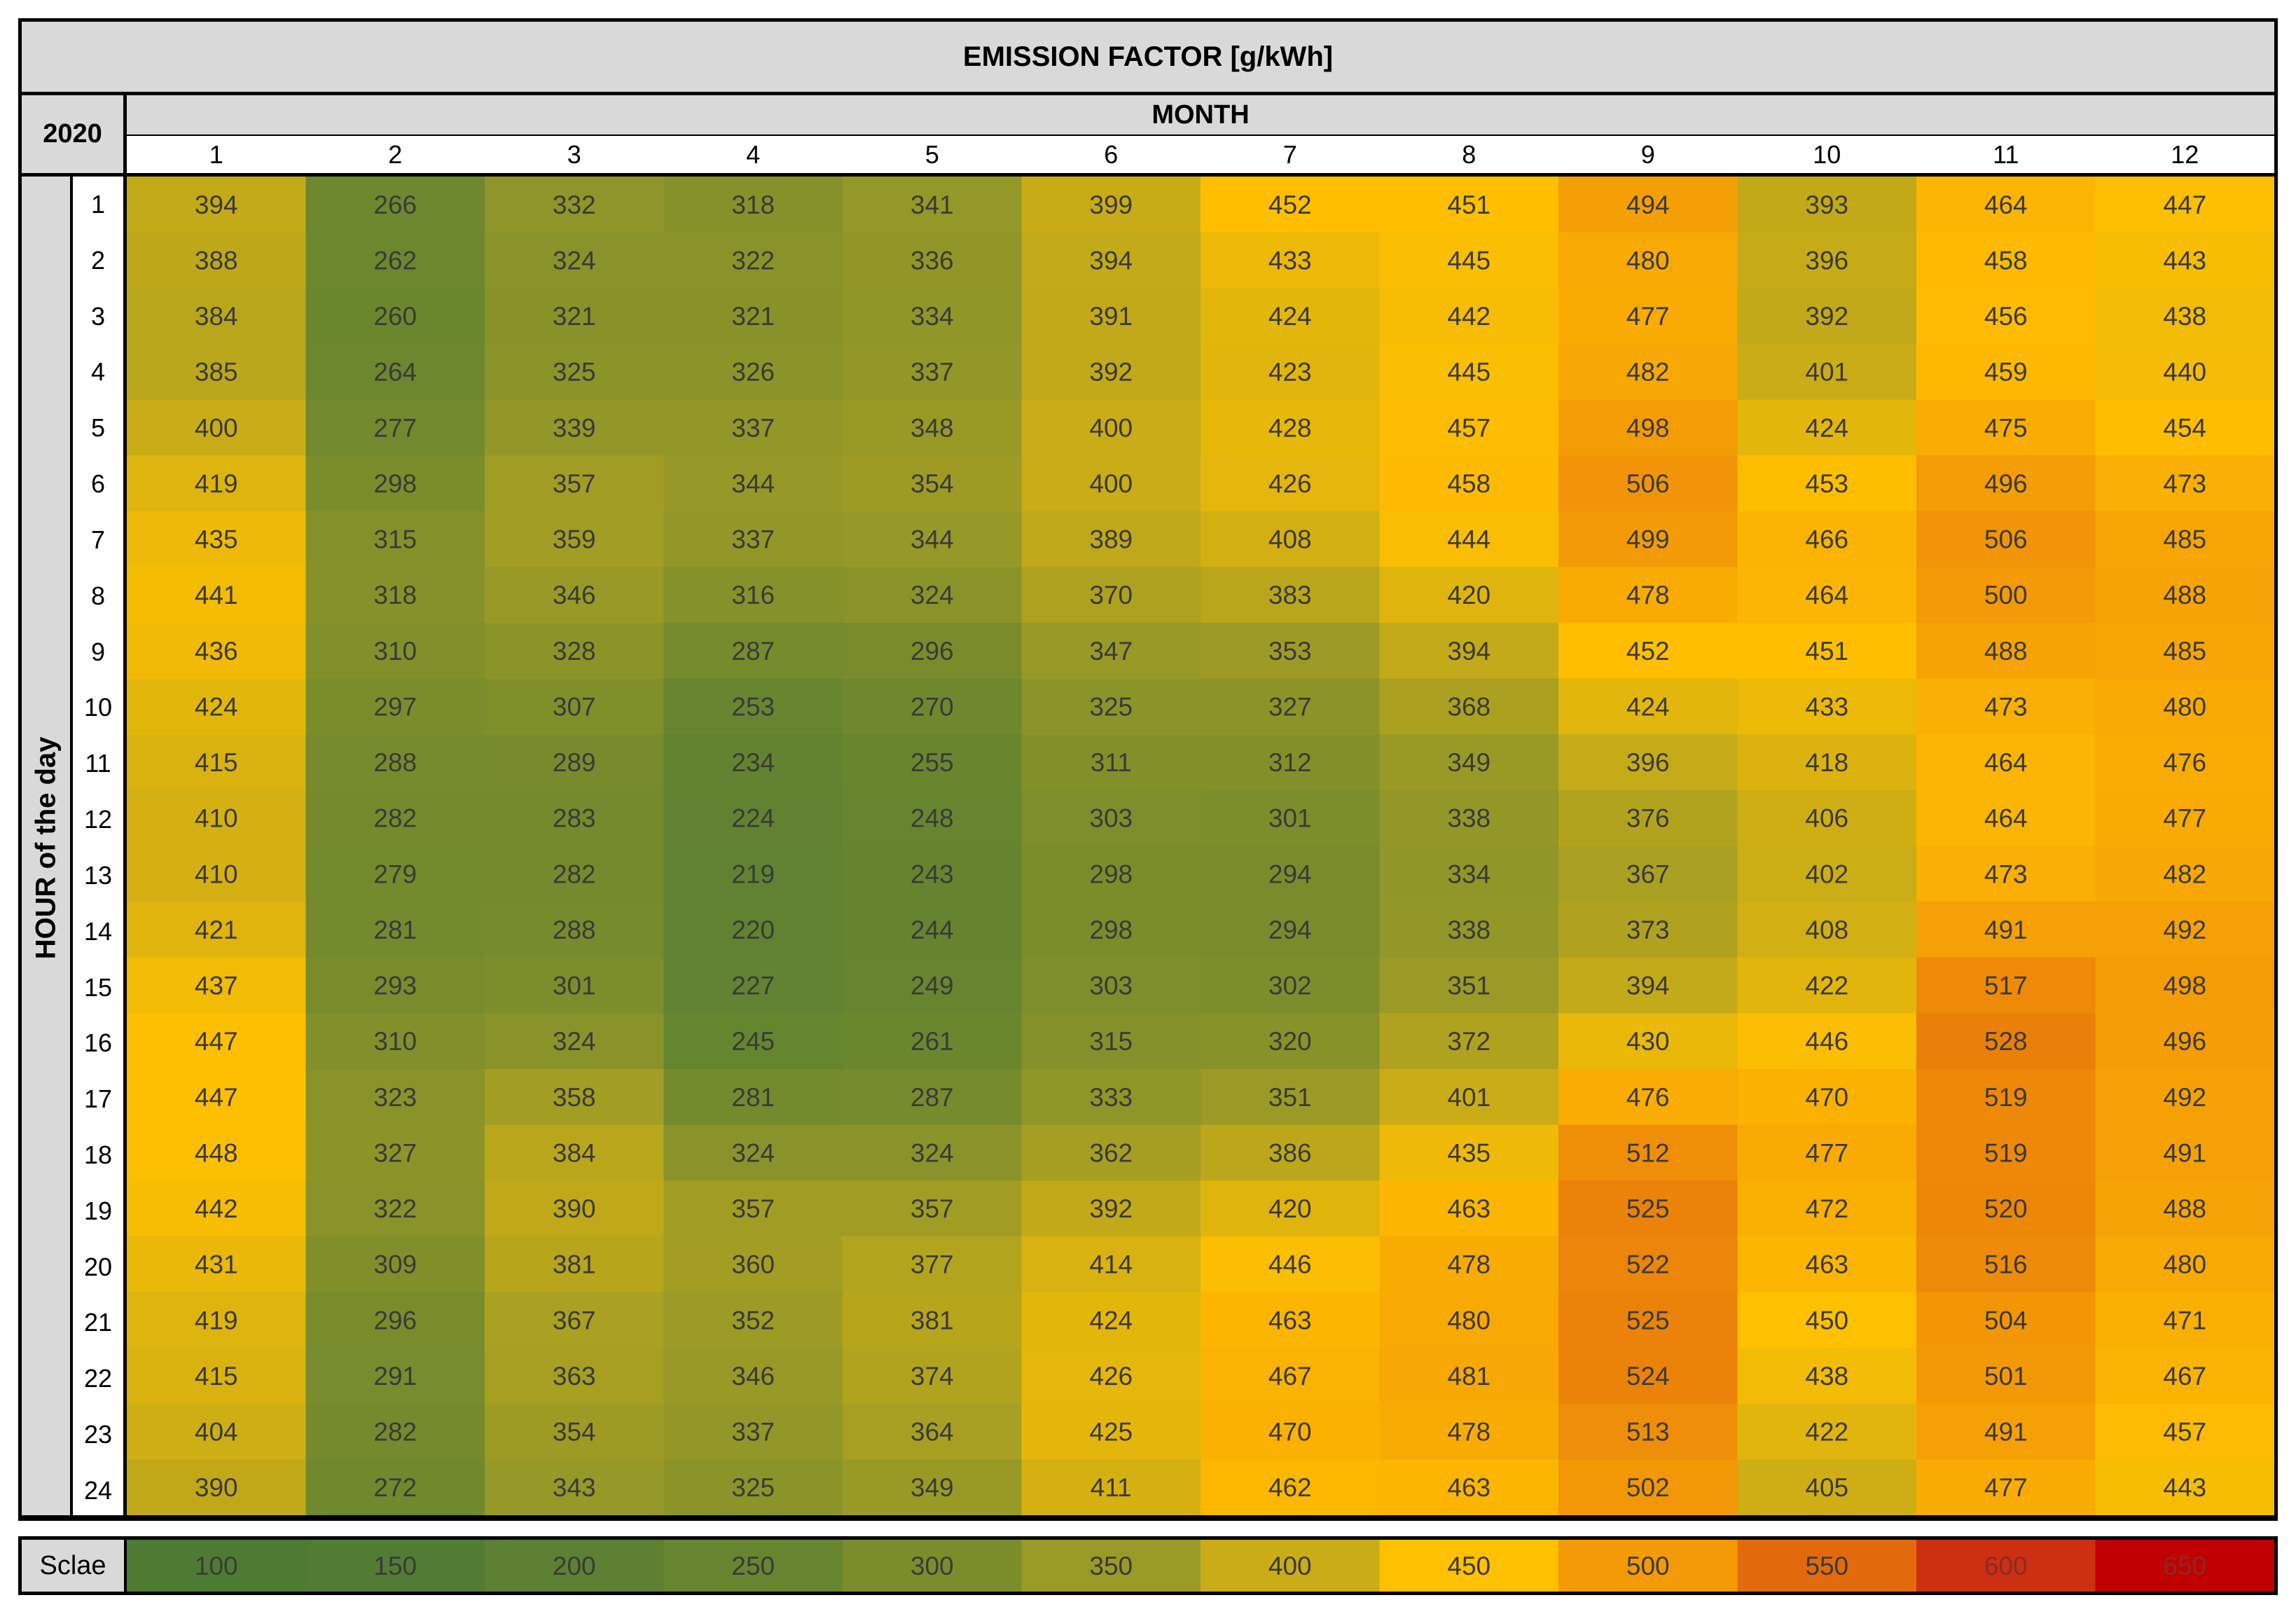 This screenshot has height=1614, width=2296. What do you see at coordinates (395, 1487) in the screenshot?
I see `cell-value-label: 272` at bounding box center [395, 1487].